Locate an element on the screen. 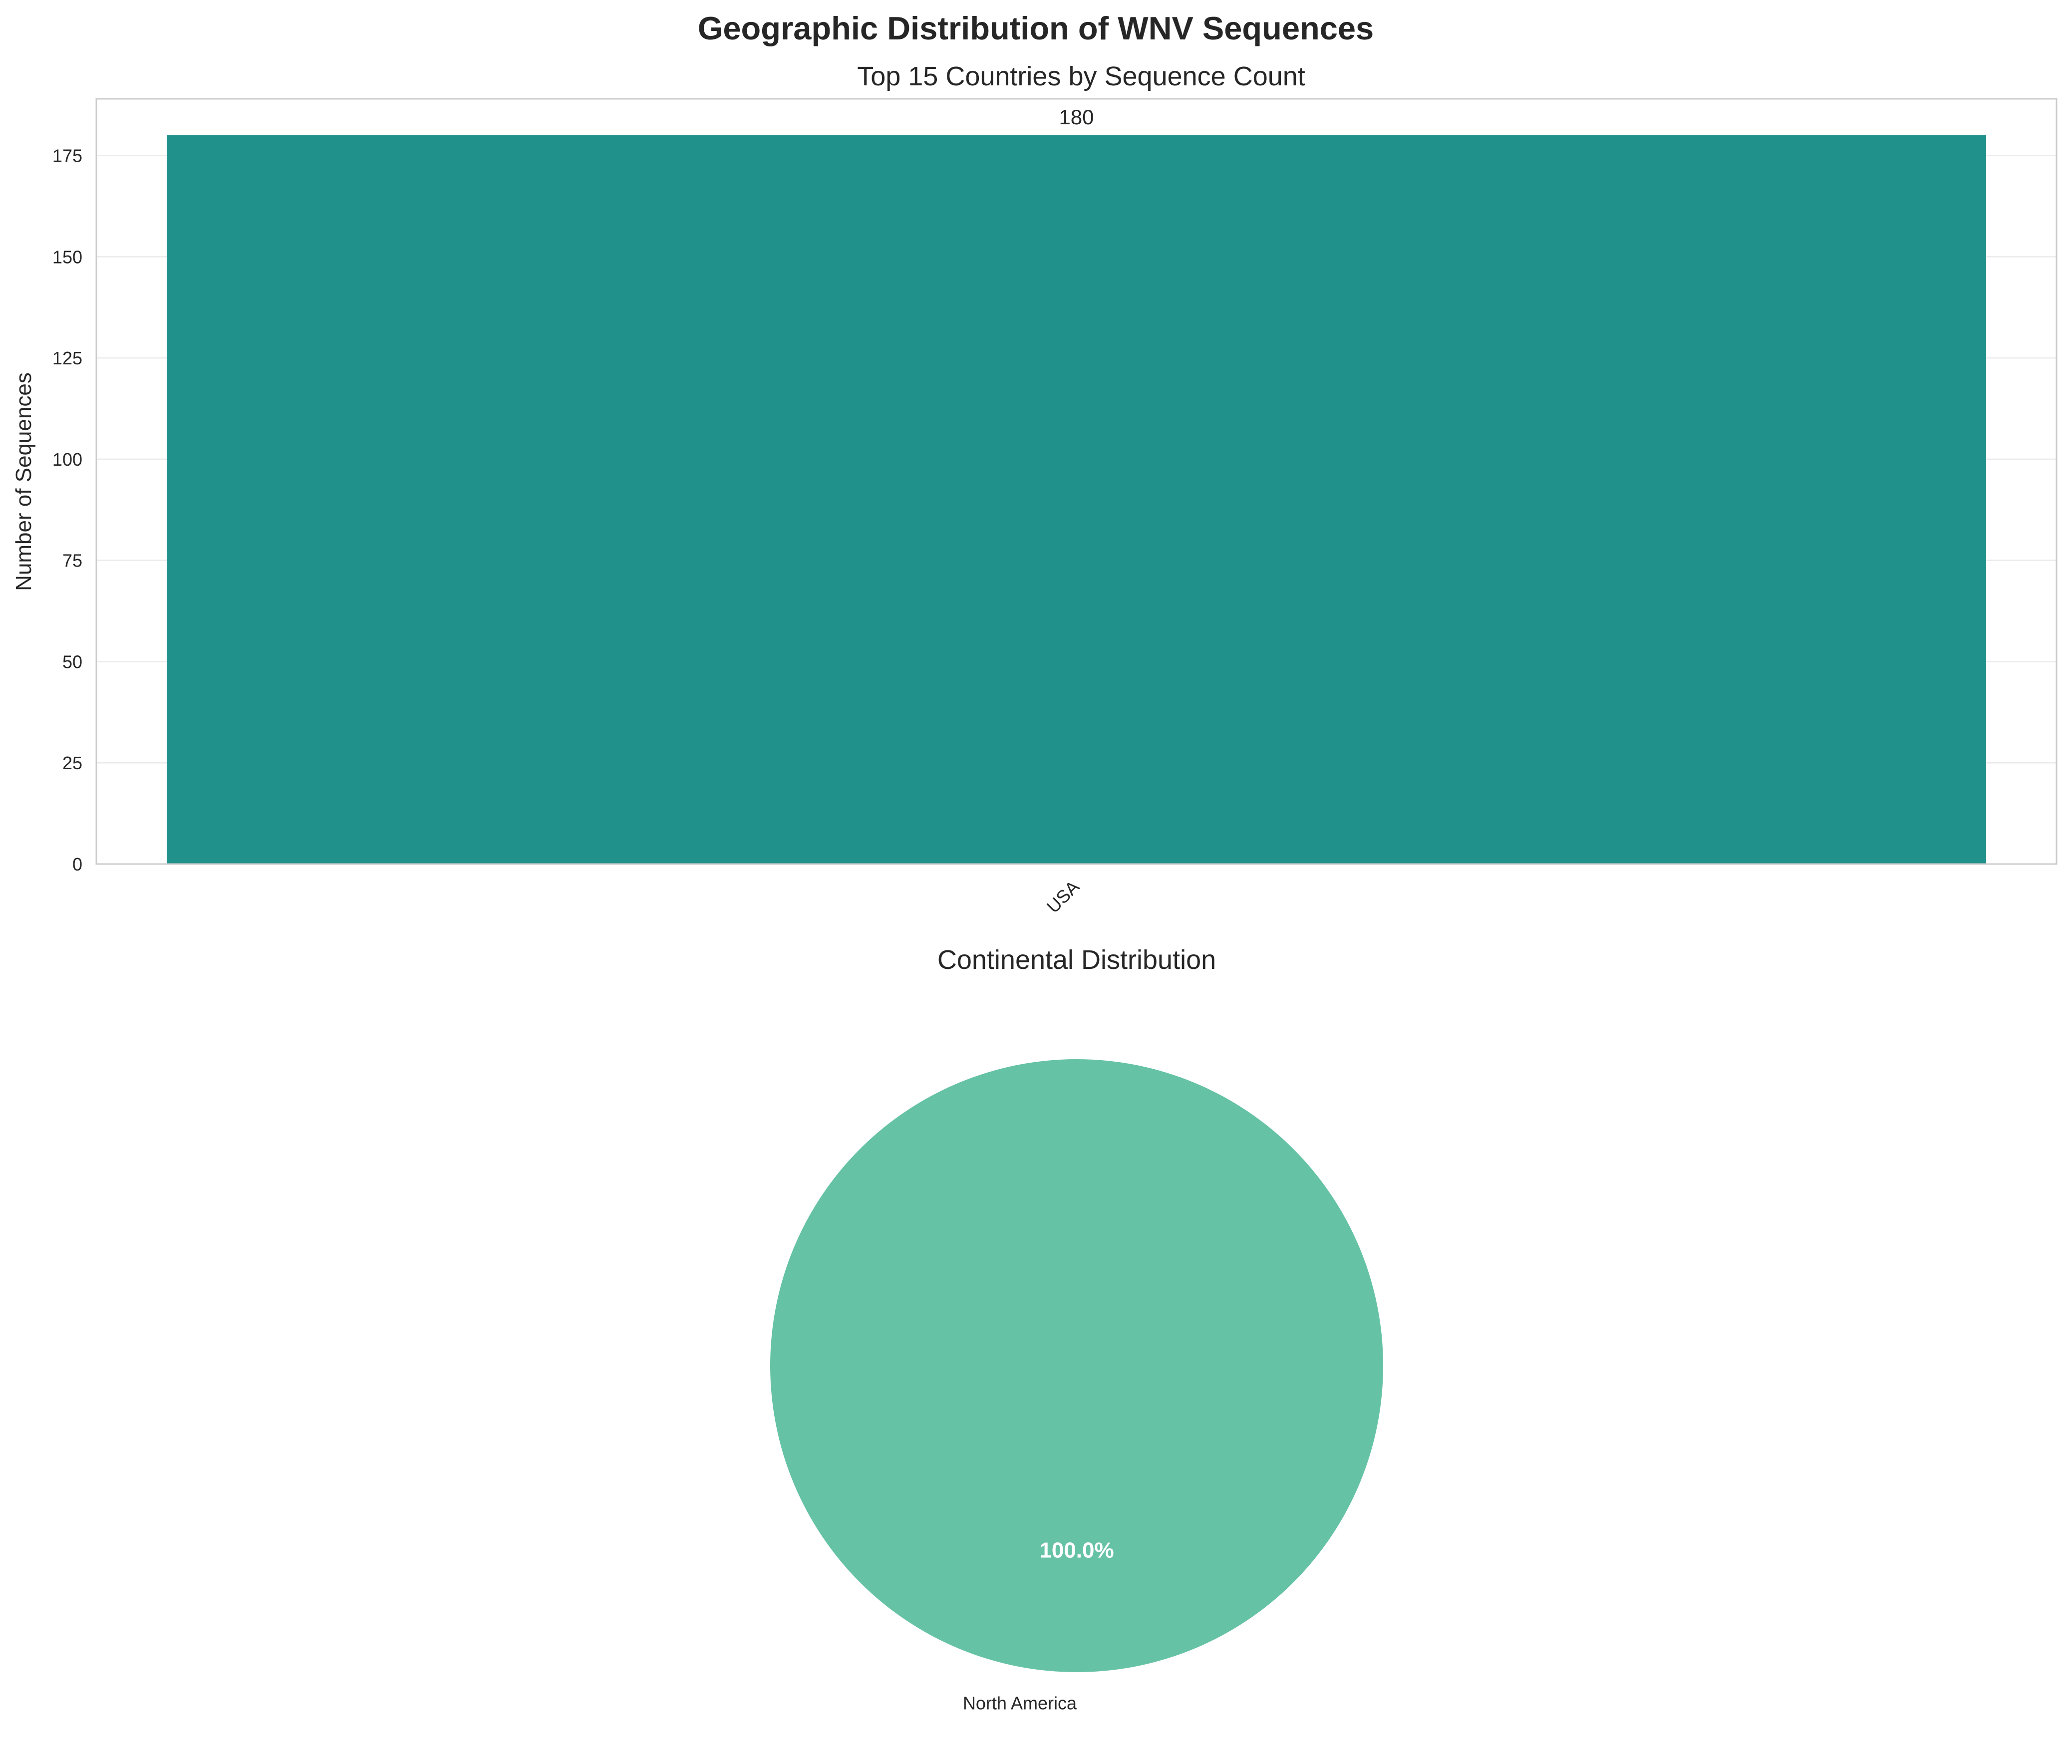  pie-percent-label: 100.0% is located at coordinates (1077, 1550).